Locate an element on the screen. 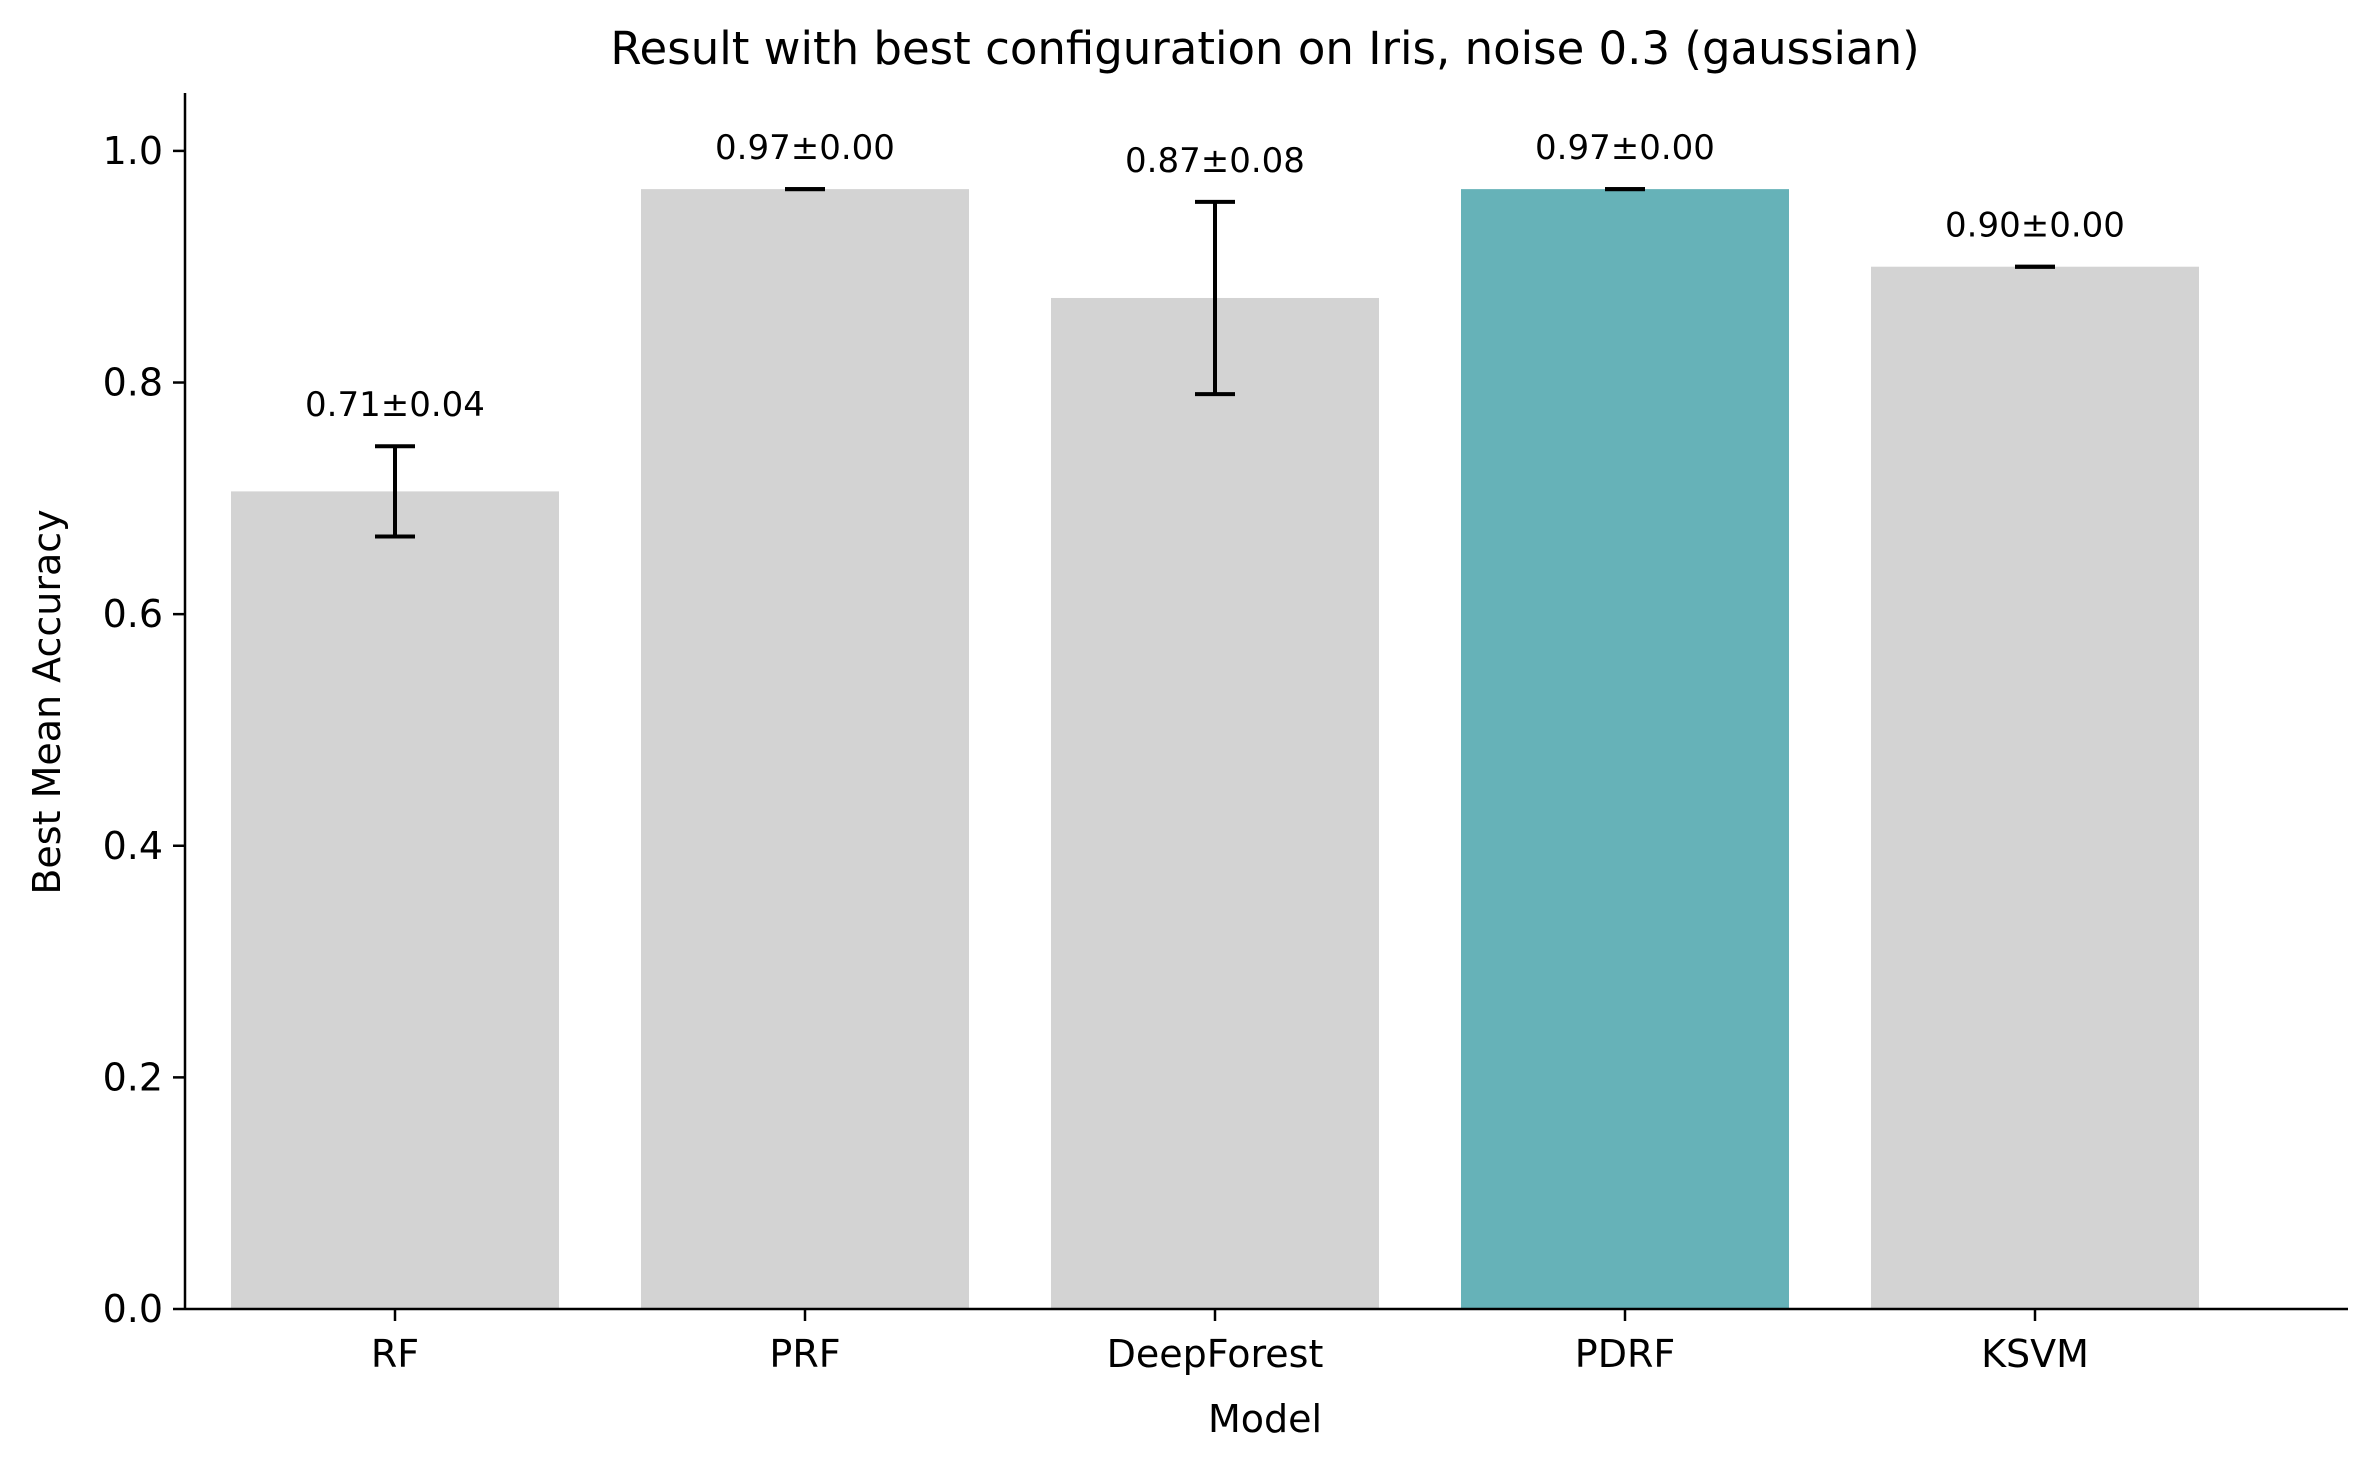  bar-pdrf is located at coordinates (1625, 749).